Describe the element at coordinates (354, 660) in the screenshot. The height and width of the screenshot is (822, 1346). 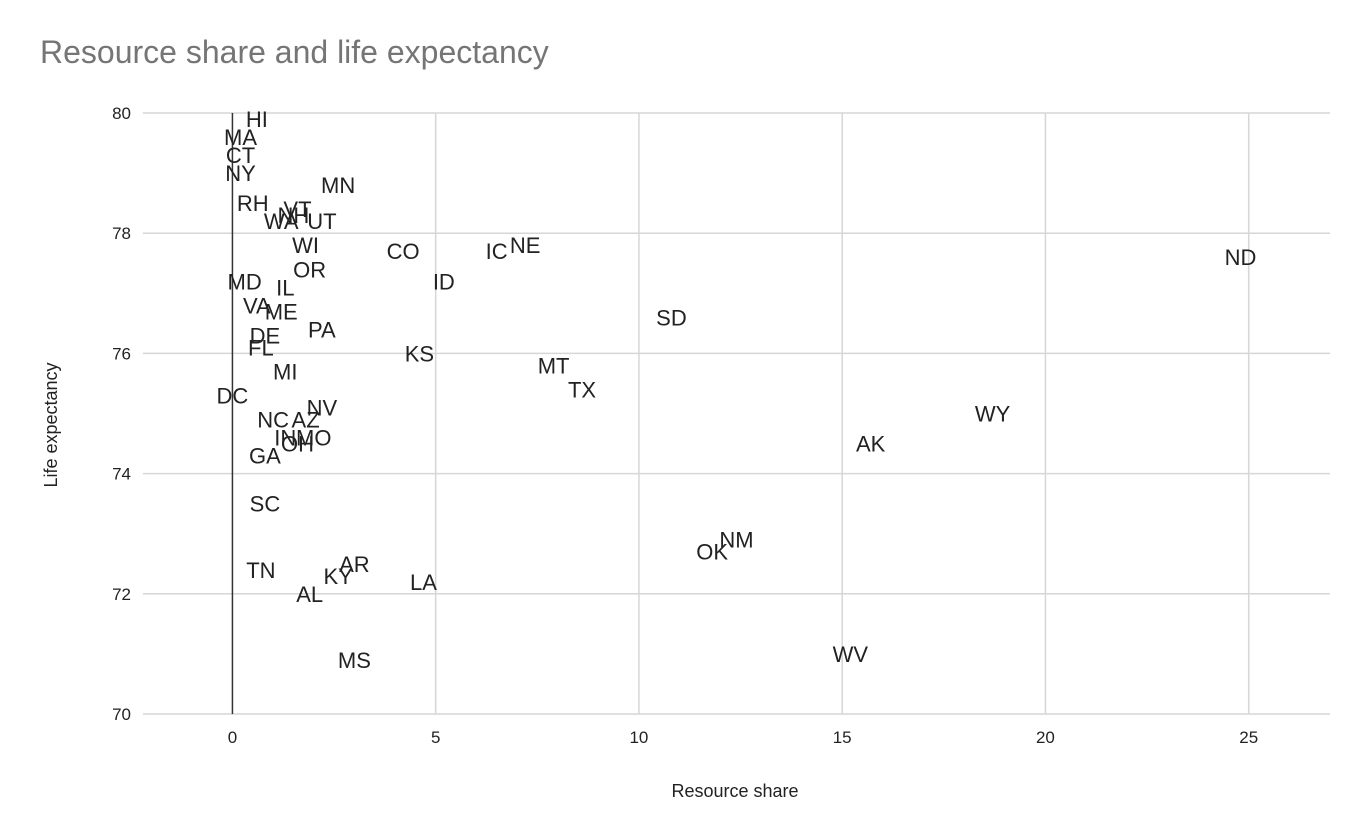
I see `point-label-ms: MS` at that location.